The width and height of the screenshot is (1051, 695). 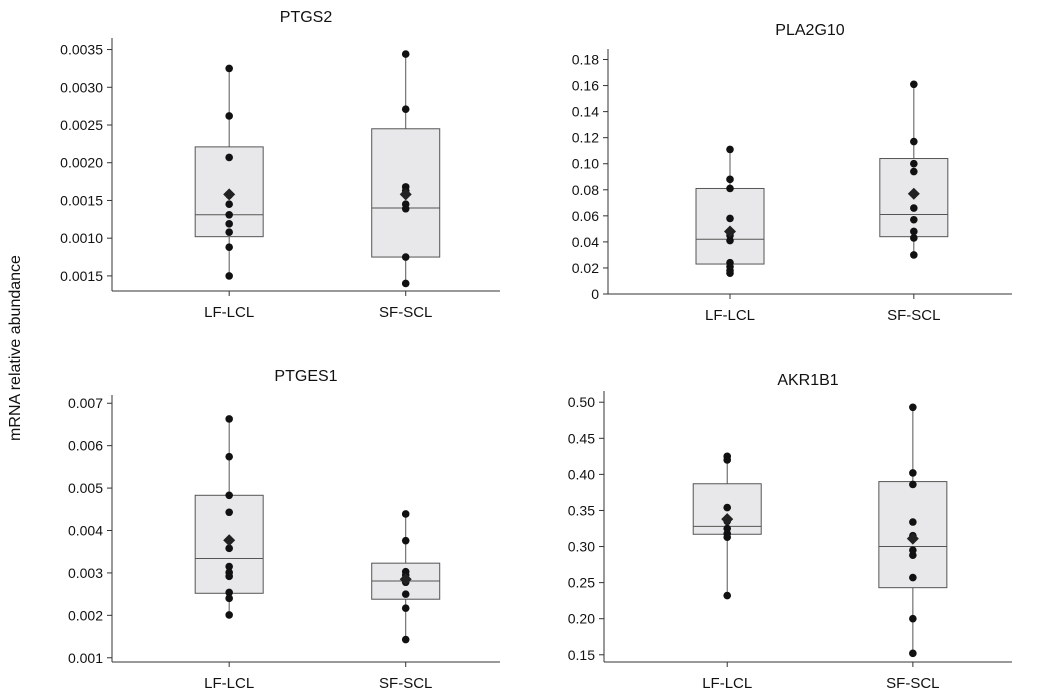 I want to click on y-tick-label: 0.0025, so click(x=81, y=125).